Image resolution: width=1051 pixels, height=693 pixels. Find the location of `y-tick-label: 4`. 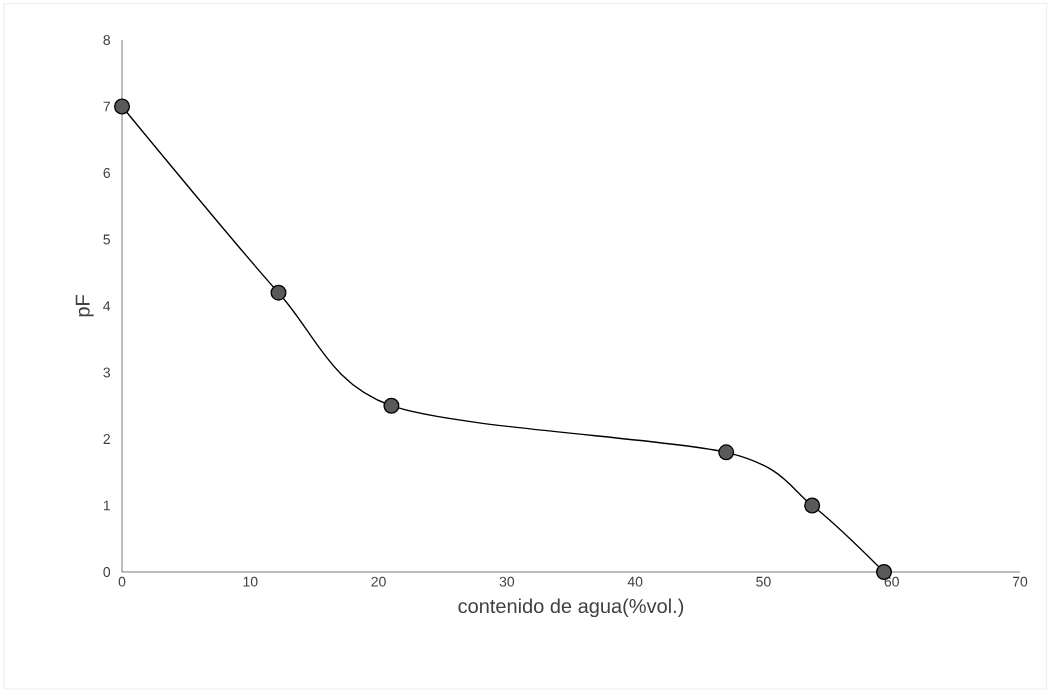

y-tick-label: 4 is located at coordinates (107, 306).